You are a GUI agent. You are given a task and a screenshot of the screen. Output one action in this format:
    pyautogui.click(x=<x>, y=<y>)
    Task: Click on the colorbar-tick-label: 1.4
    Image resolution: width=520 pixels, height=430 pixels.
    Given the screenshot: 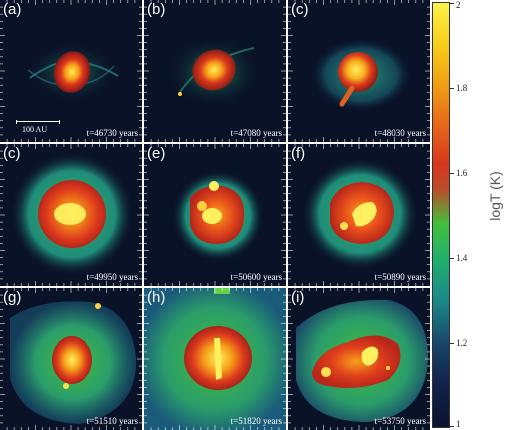 What is the action you would take?
    pyautogui.click(x=462, y=258)
    